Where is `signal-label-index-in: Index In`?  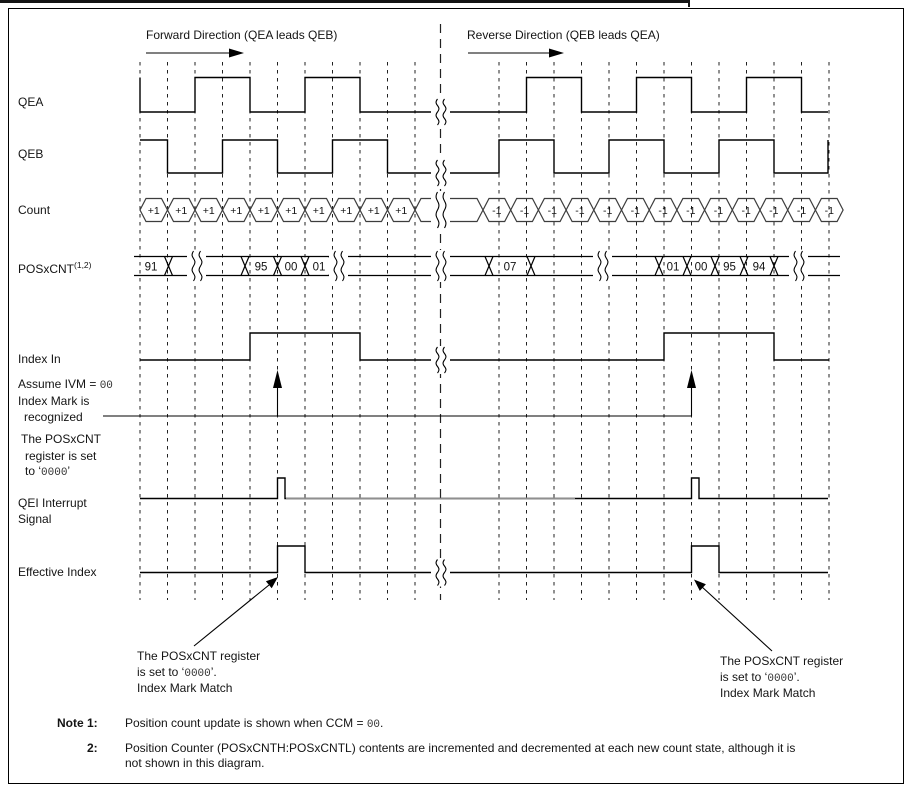 signal-label-index-in: Index In is located at coordinates (39, 359).